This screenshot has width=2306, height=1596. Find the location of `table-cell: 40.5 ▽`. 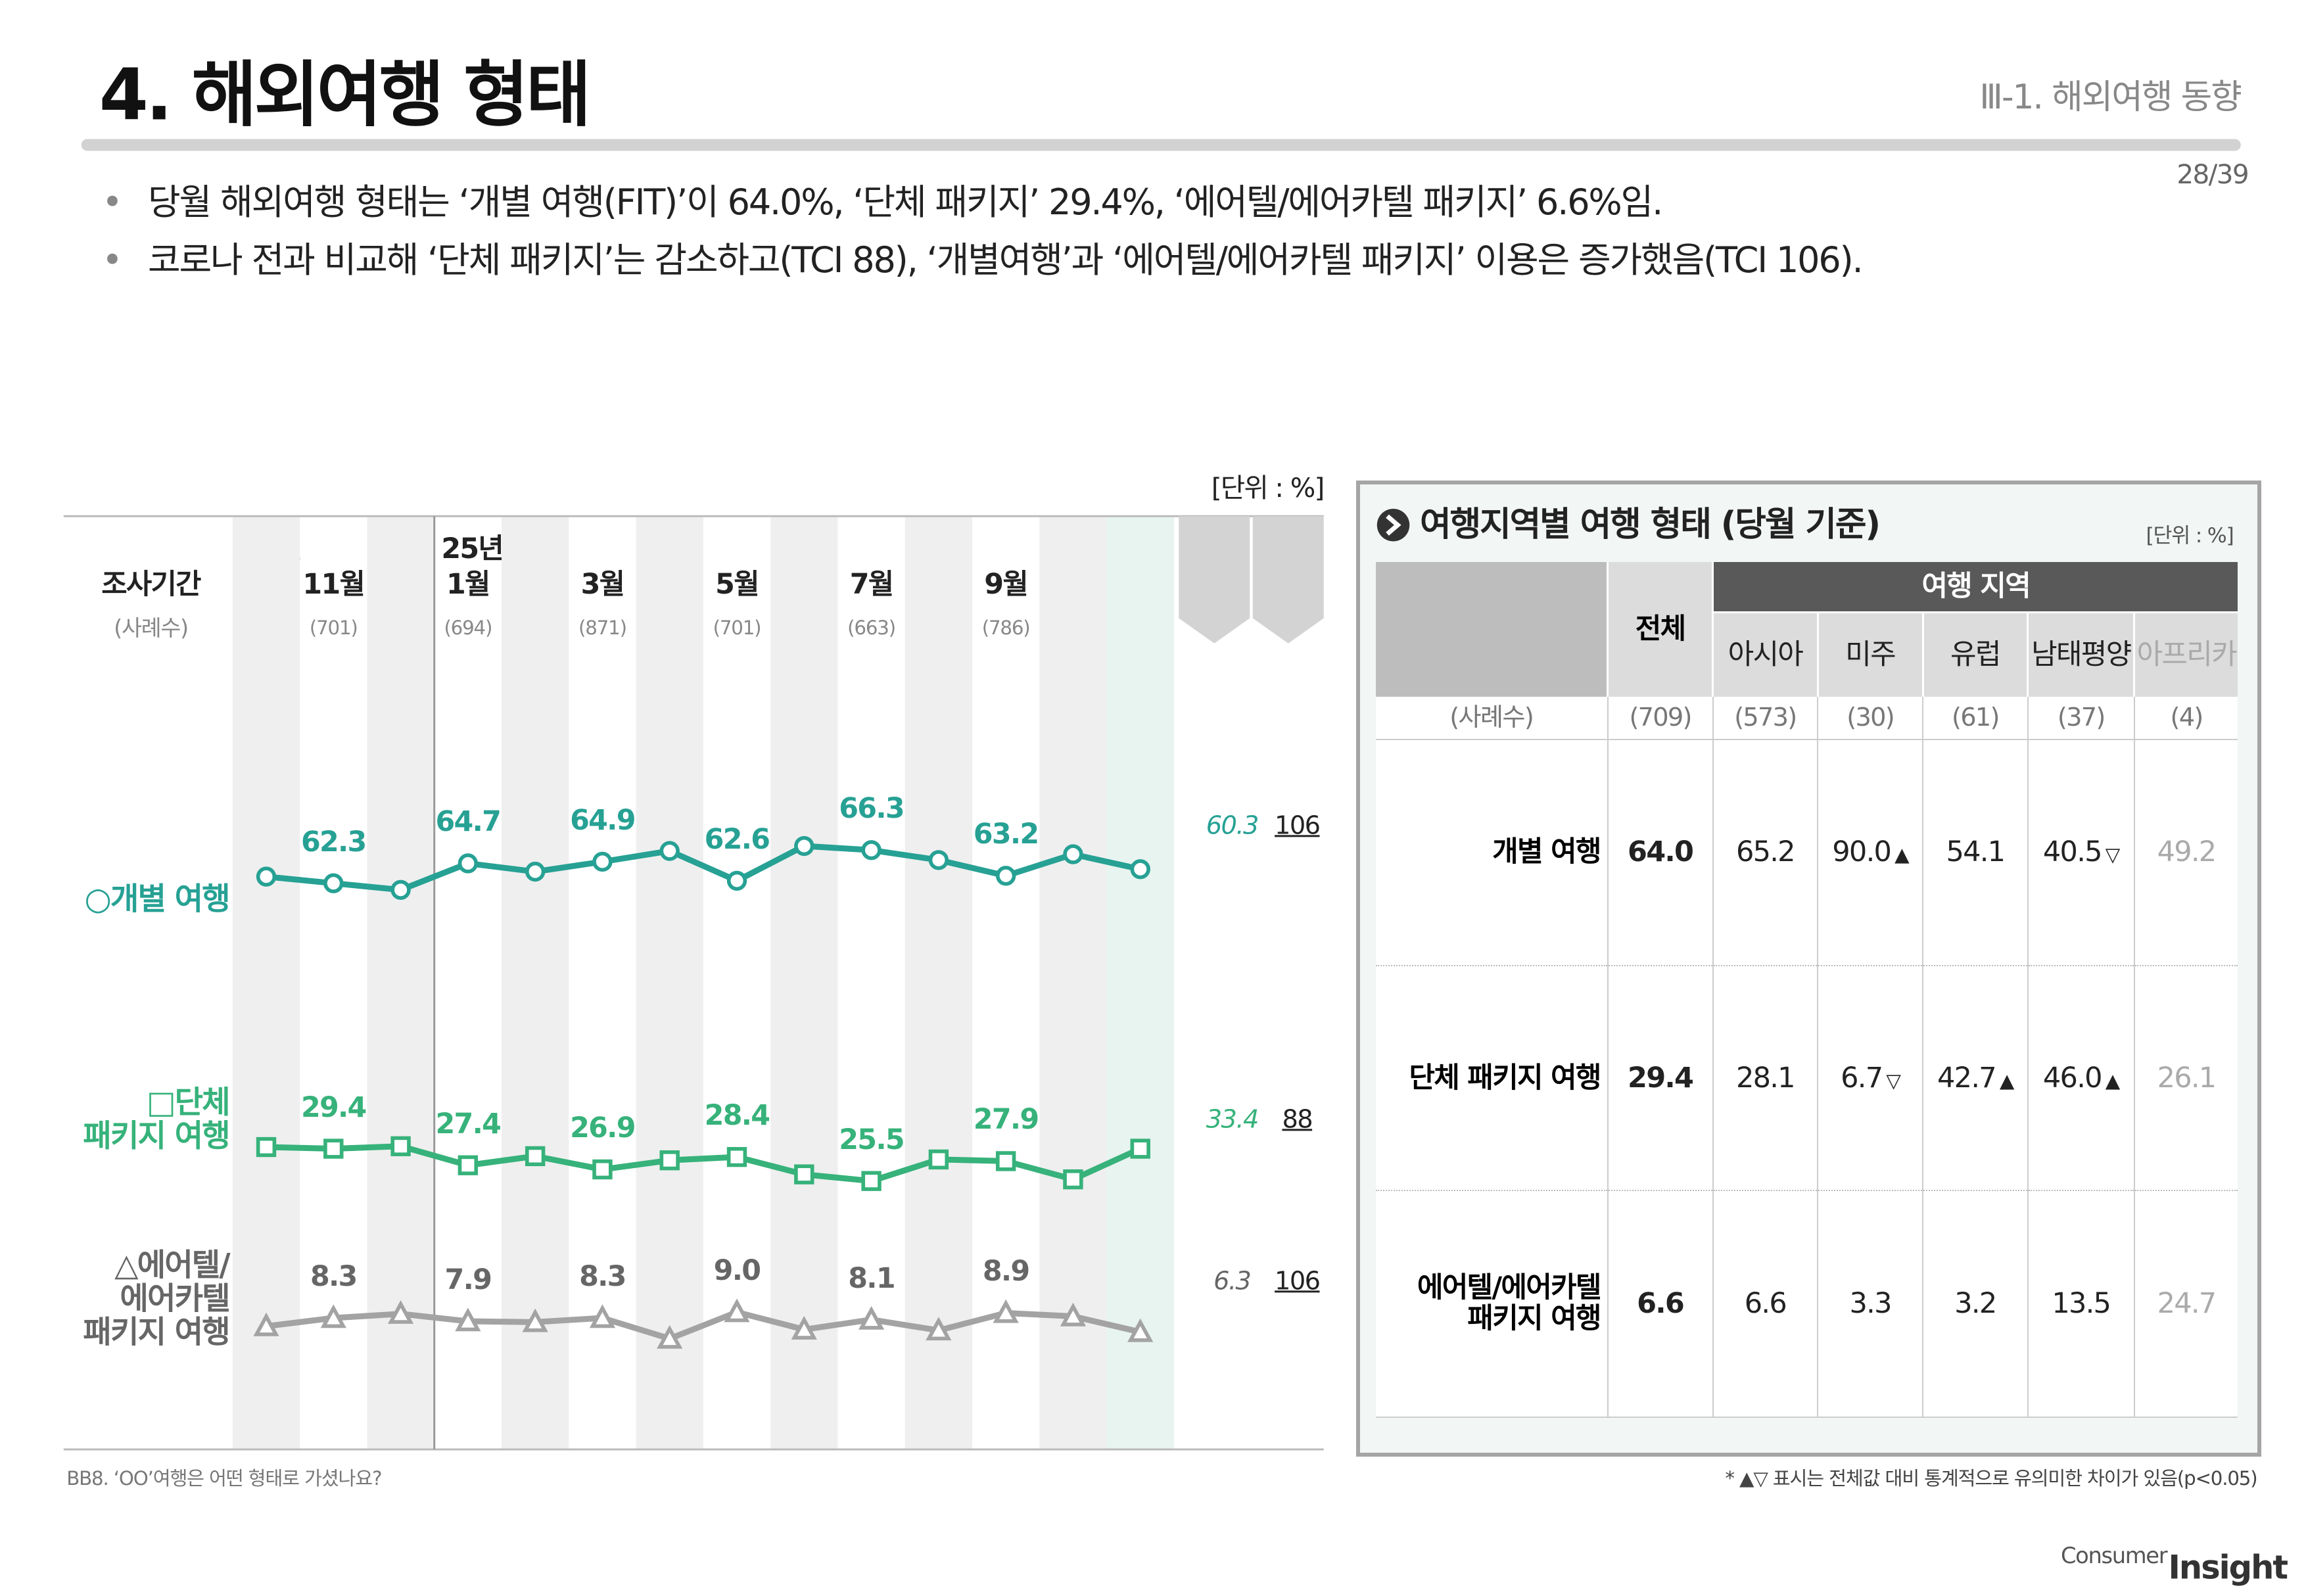

table-cell: 40.5 ▽ is located at coordinates (2081, 853).